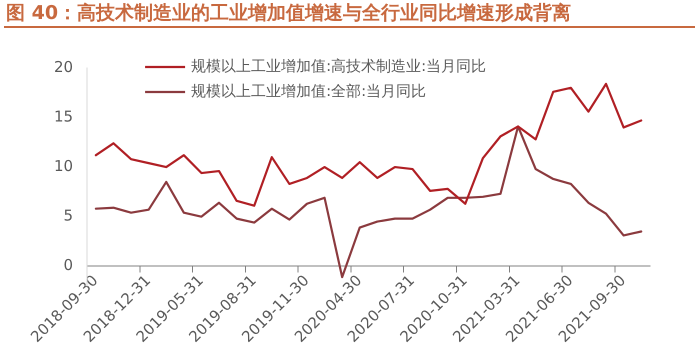 The width and height of the screenshot is (699, 348). What do you see at coordinates (64, 67) in the screenshot?
I see `y-tick-label: 20` at bounding box center [64, 67].